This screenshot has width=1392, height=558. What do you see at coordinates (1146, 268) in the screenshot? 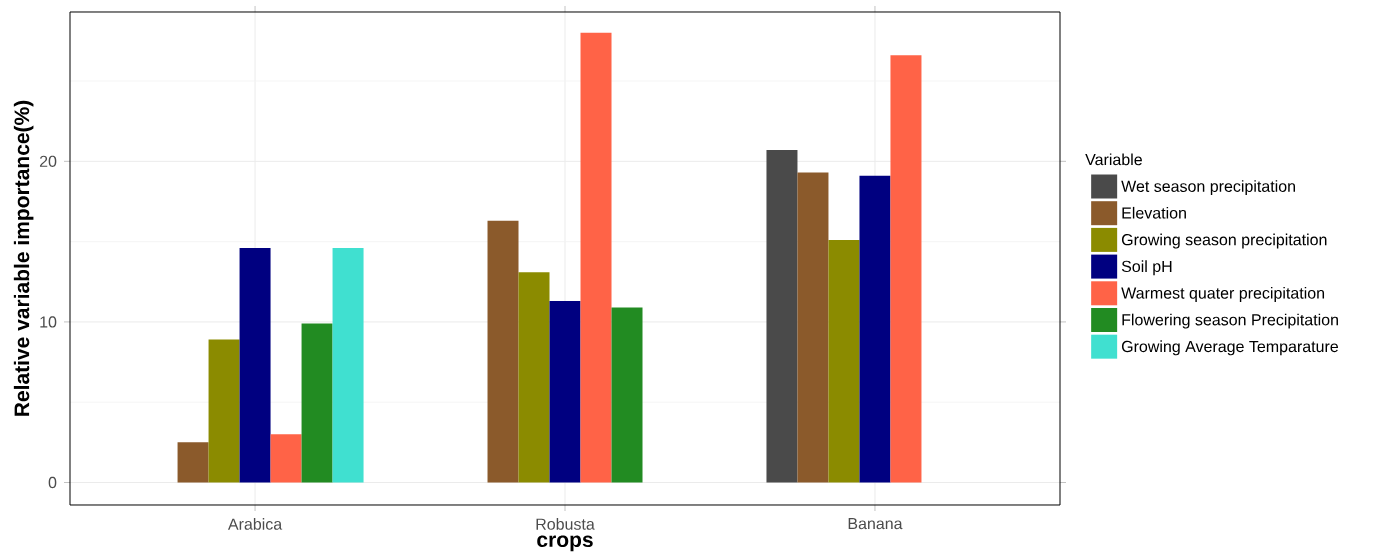
I see `legend-label: Soil pH` at bounding box center [1146, 268].